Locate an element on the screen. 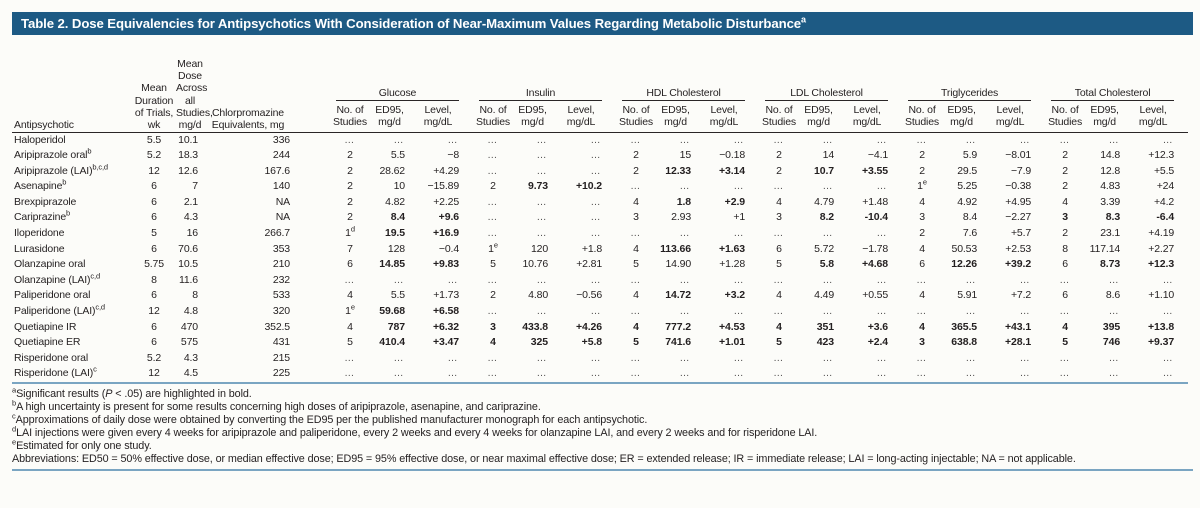 The width and height of the screenshot is (1200, 508). cell: +3.47 is located at coordinates (446, 342).